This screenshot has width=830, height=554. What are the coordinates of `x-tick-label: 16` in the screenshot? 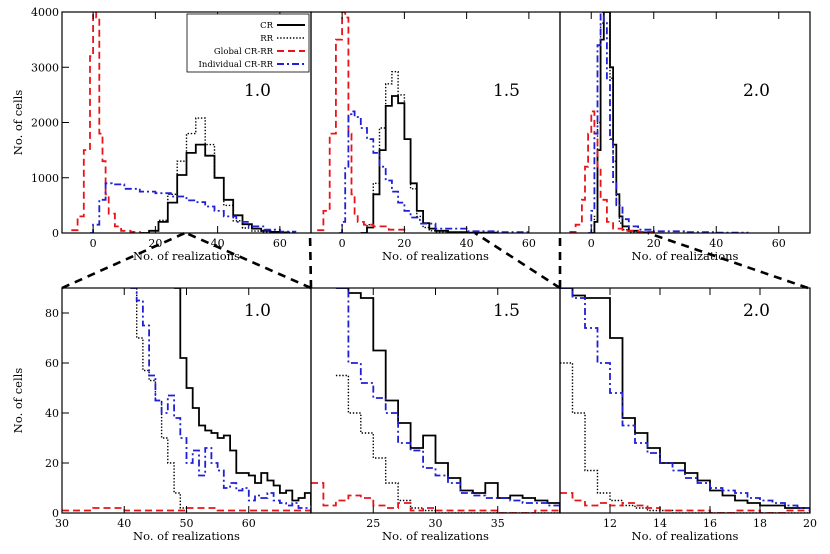 It's located at (710, 523).